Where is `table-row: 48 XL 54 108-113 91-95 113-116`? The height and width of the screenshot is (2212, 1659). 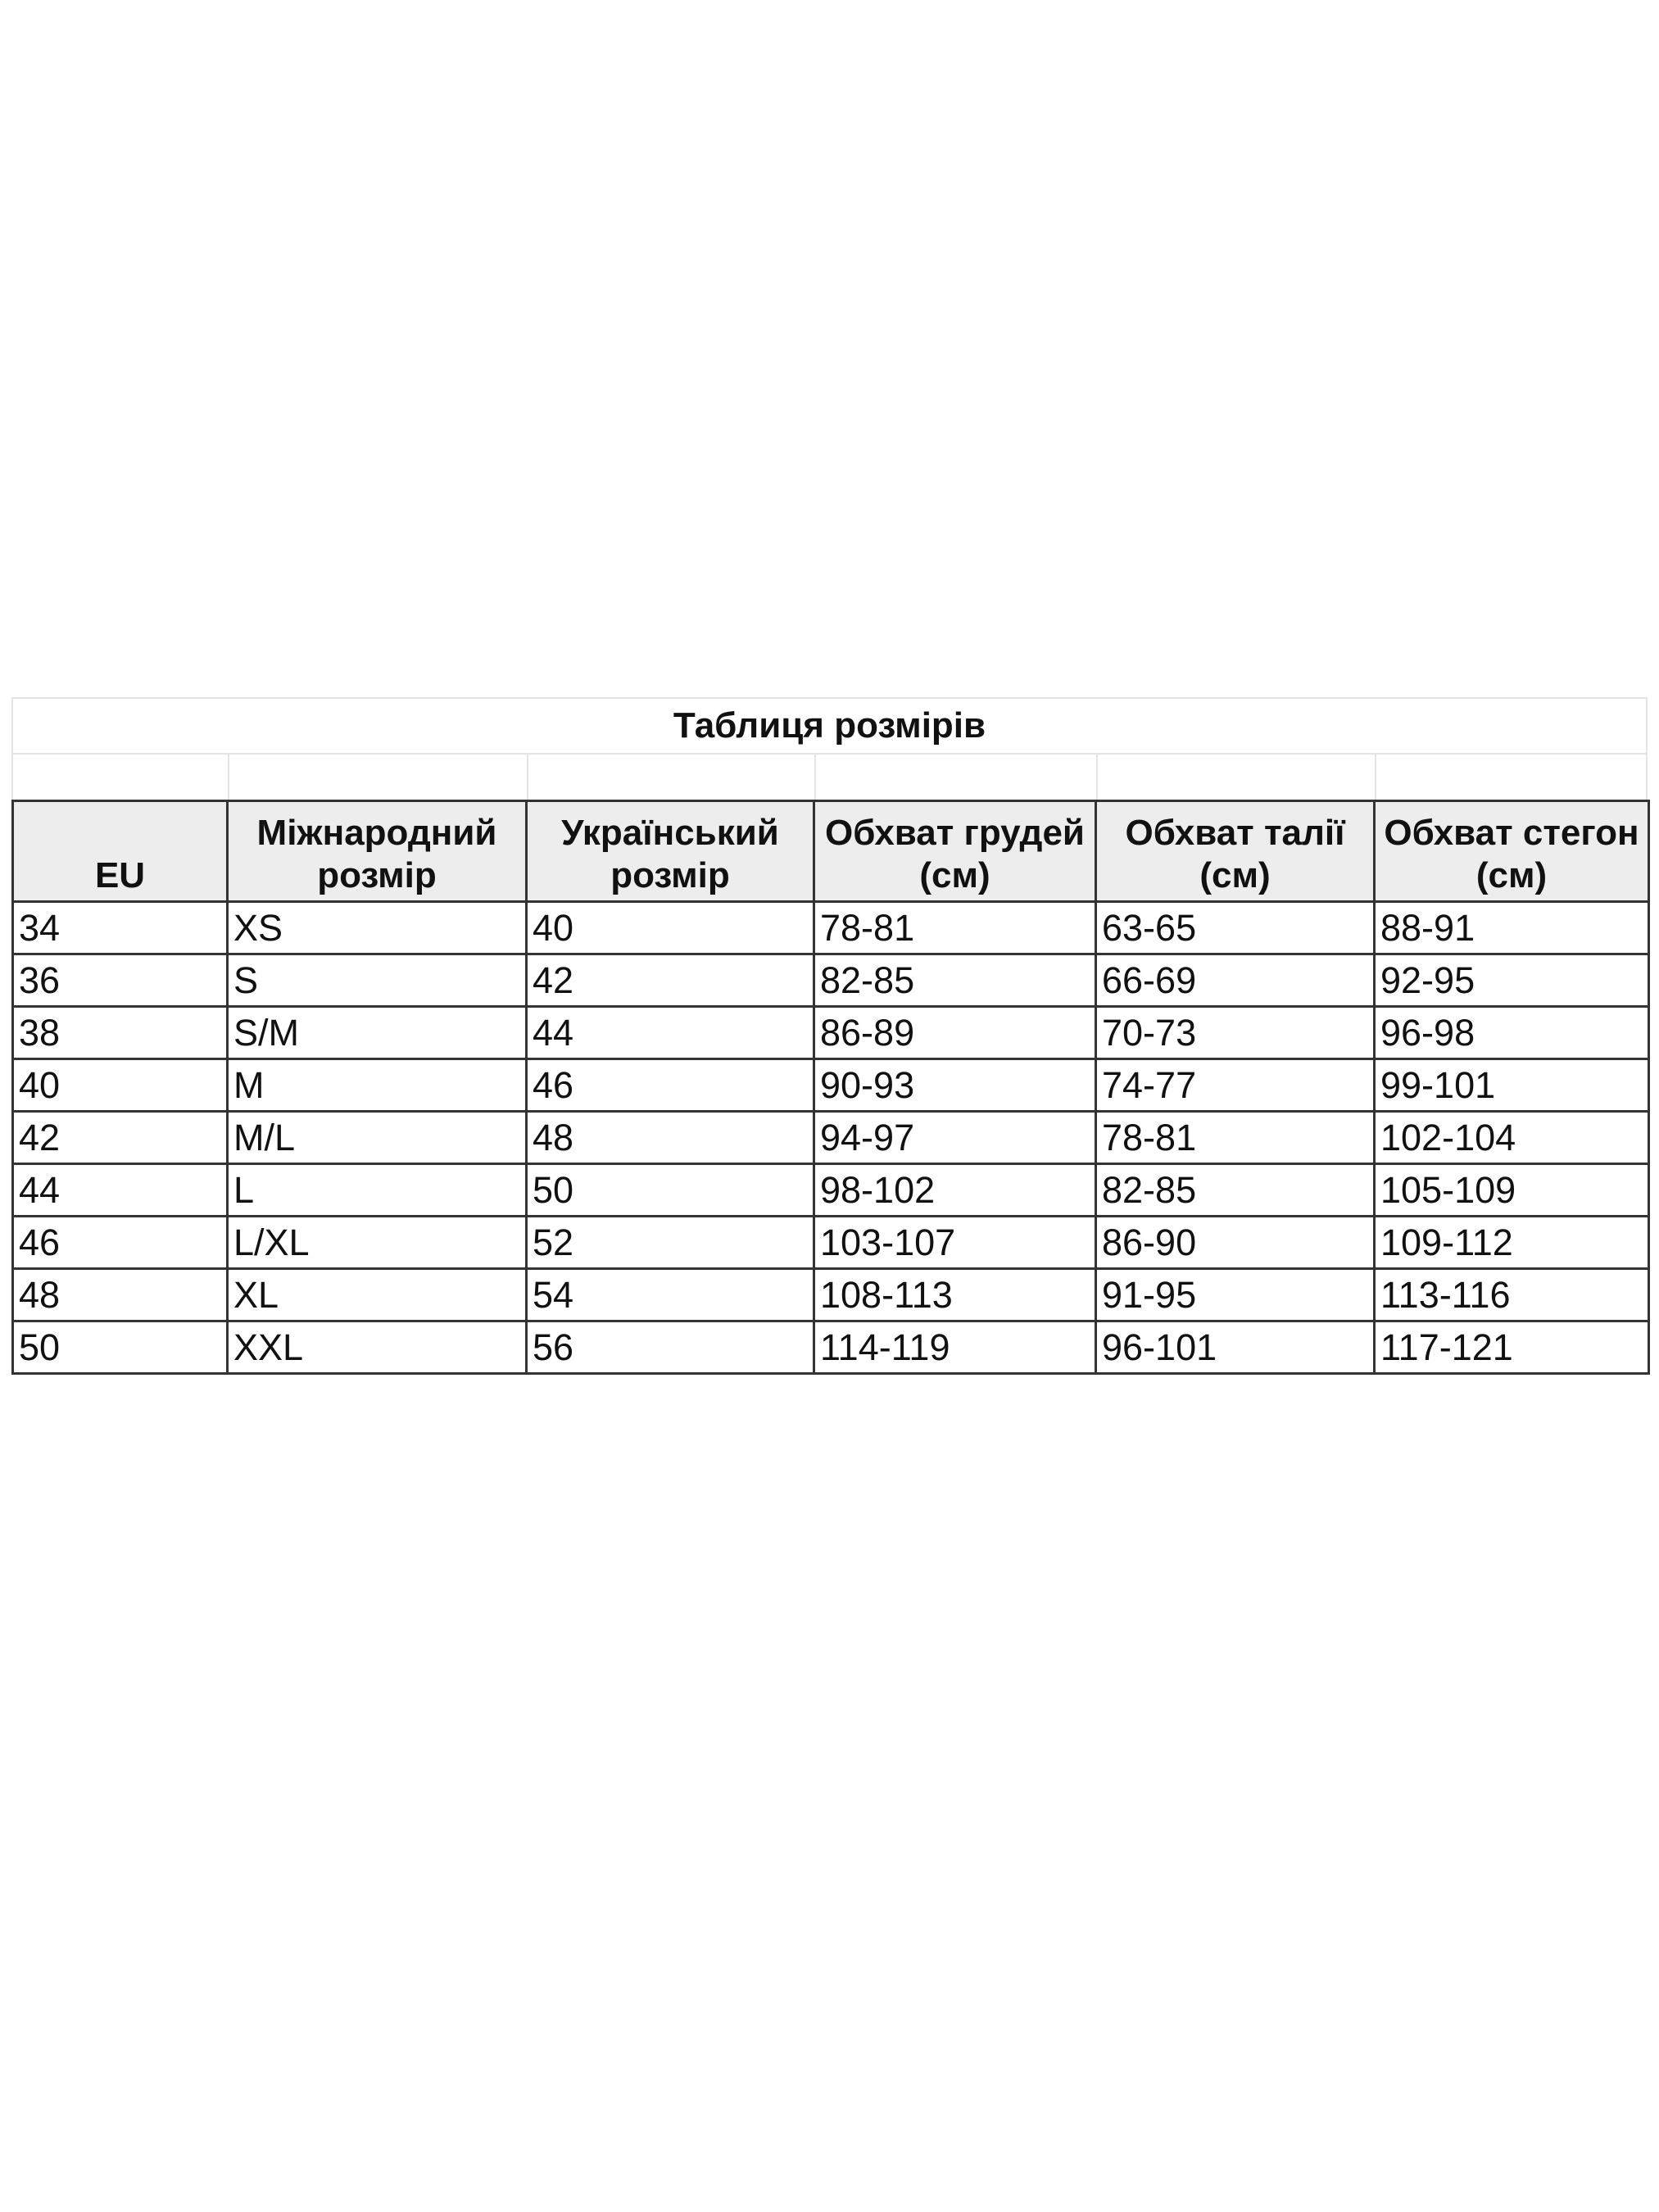 table-row: 48 XL 54 108-113 91-95 113-116 is located at coordinates (830, 1294).